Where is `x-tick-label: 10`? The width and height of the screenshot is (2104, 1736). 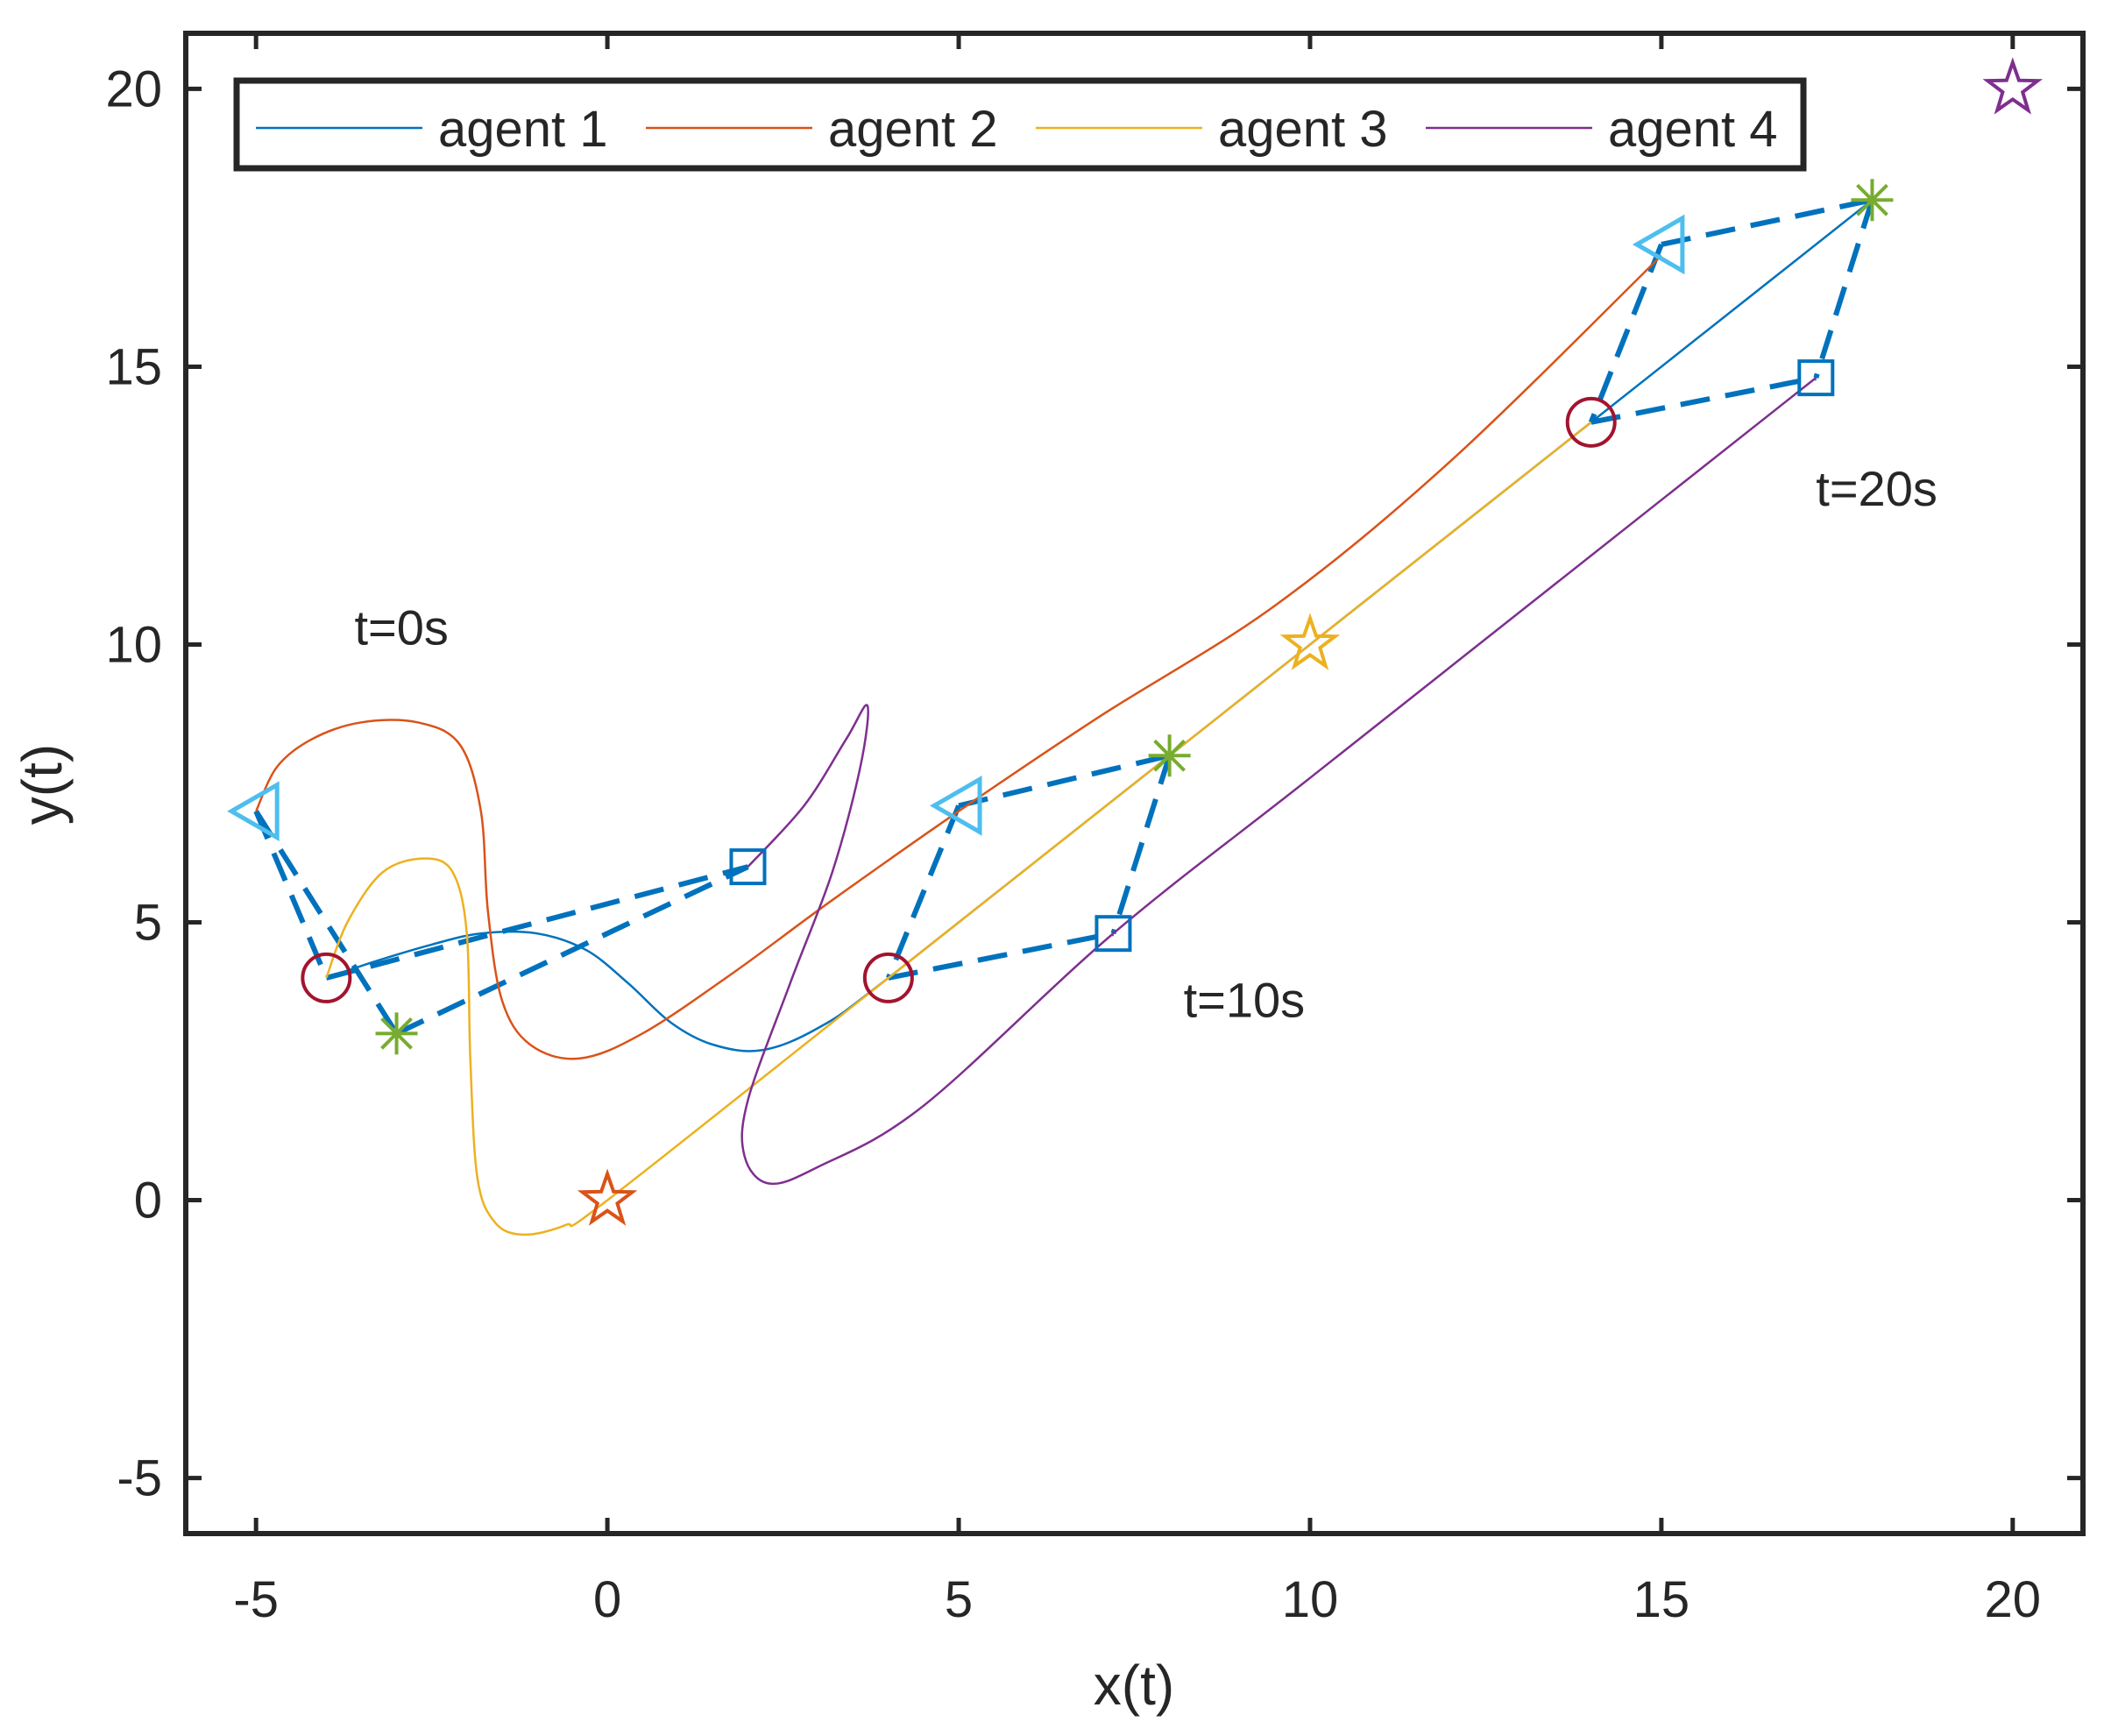
x-tick-label: 10 is located at coordinates (1311, 1599).